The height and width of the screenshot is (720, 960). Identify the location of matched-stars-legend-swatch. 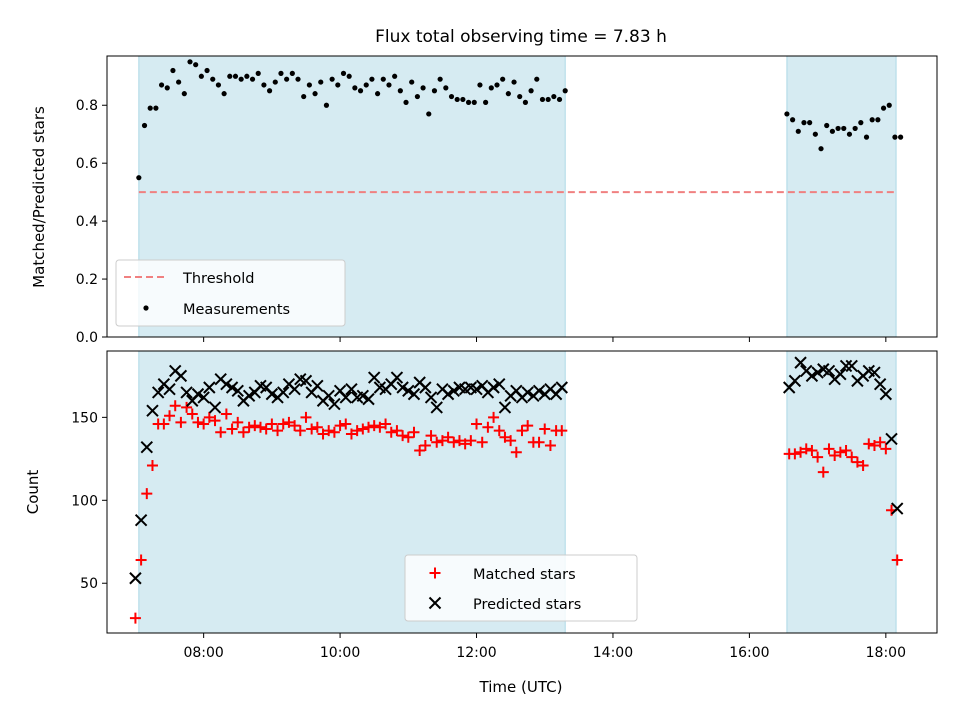
(435, 573).